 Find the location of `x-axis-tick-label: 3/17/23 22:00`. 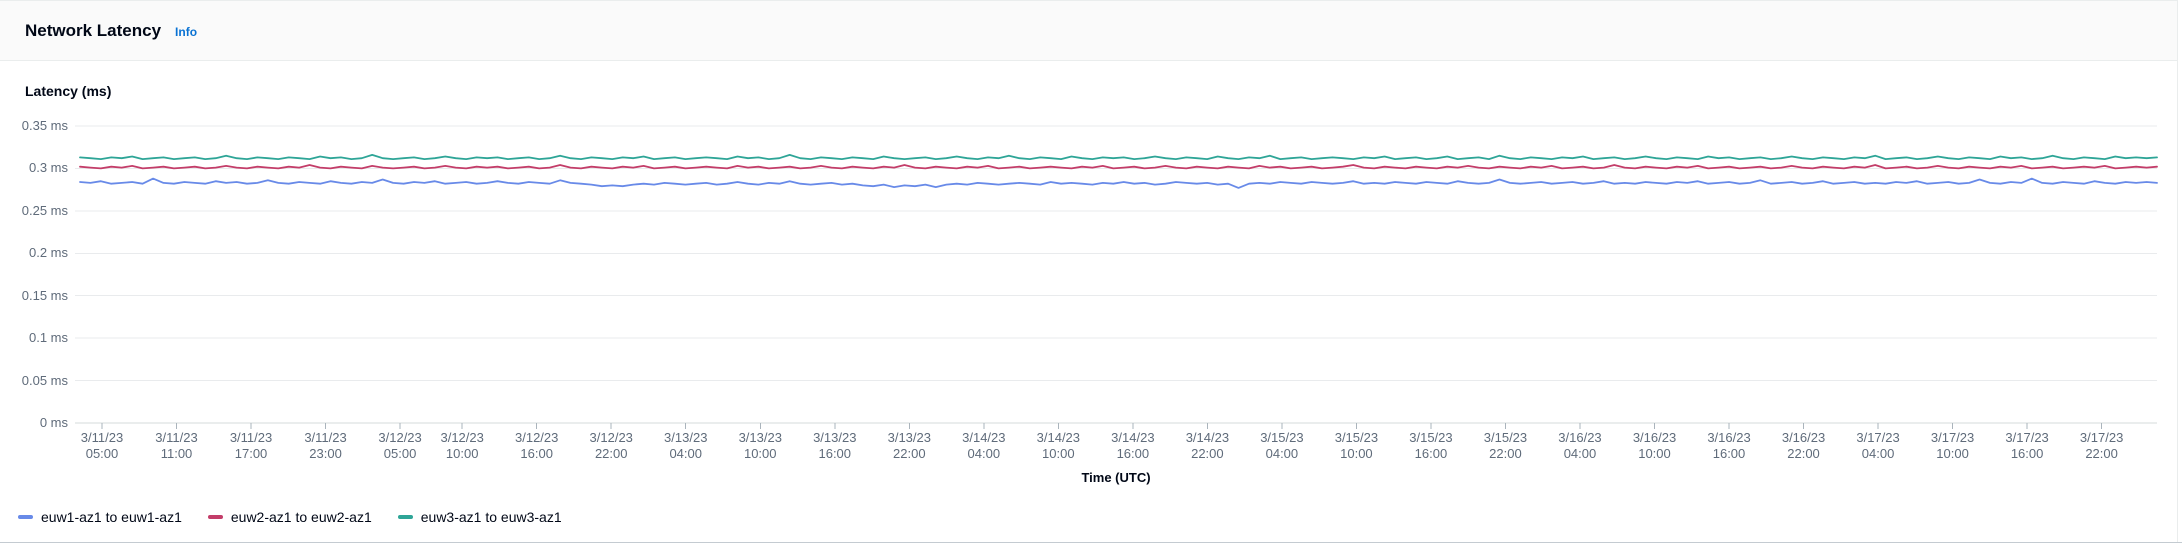

x-axis-tick-label: 3/17/23 22:00 is located at coordinates (2102, 446).